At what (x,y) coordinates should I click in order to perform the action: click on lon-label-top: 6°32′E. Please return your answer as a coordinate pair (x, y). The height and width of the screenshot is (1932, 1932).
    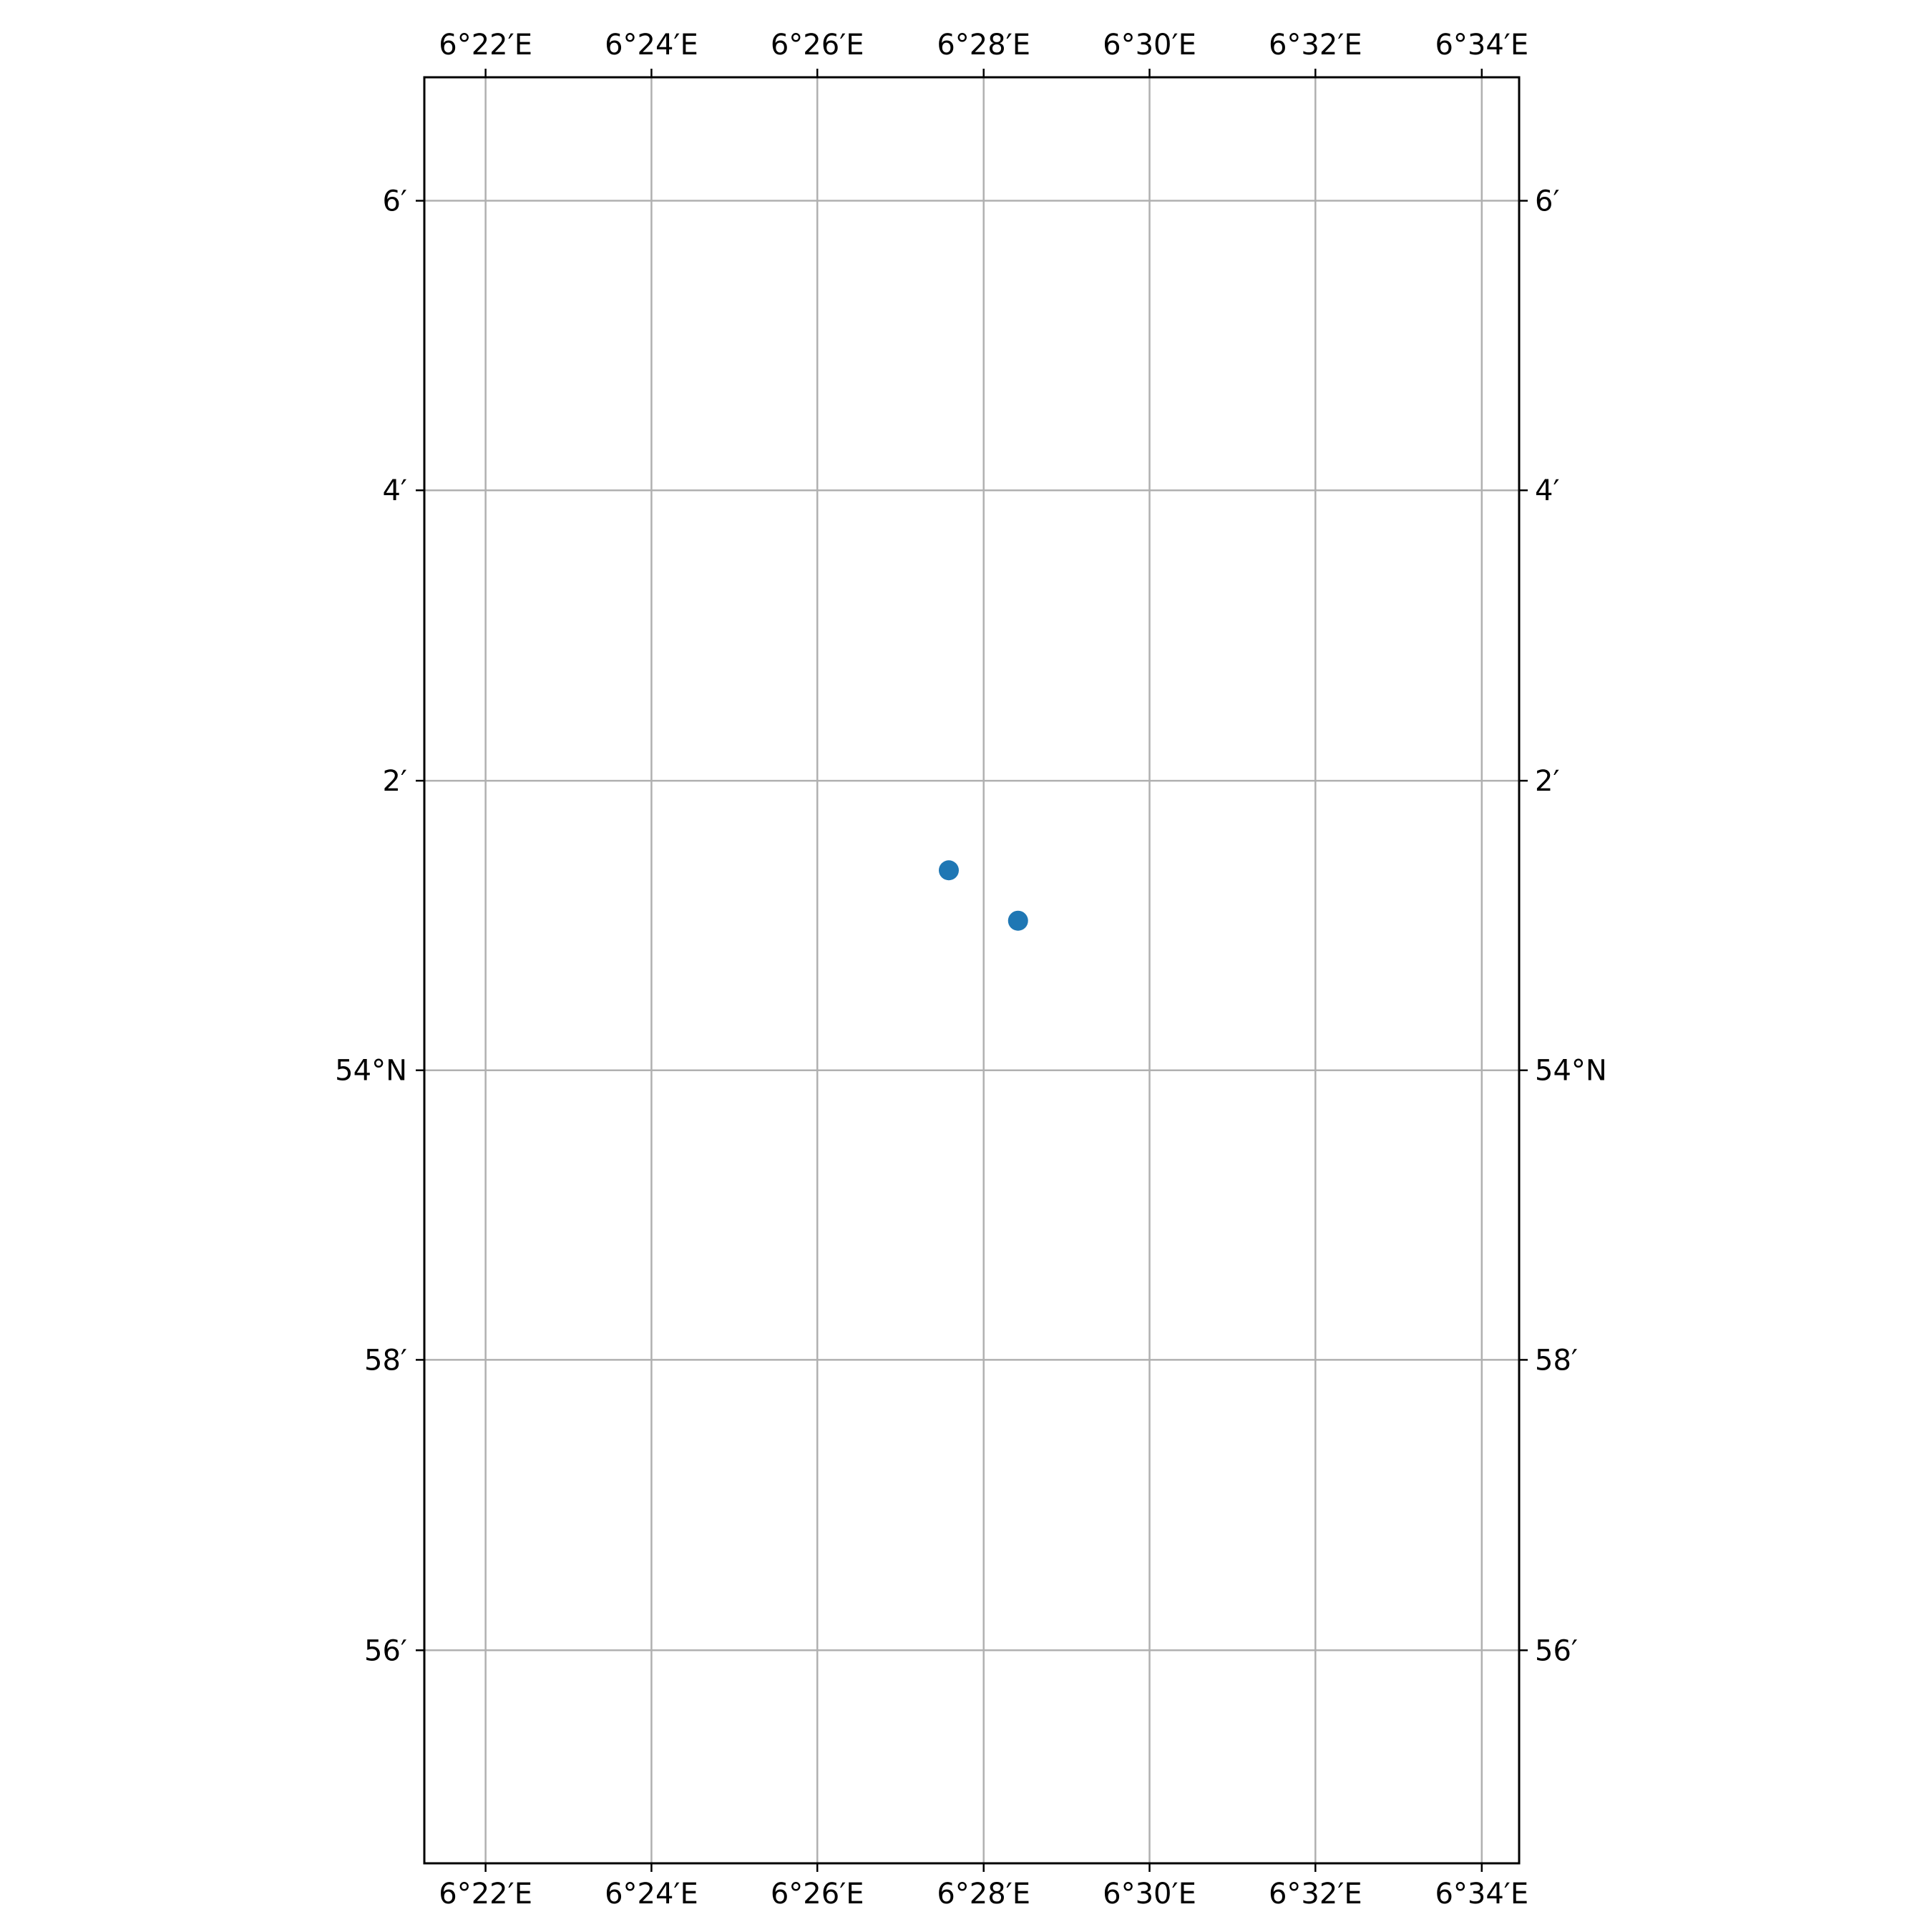
    Looking at the image, I should click on (1315, 45).